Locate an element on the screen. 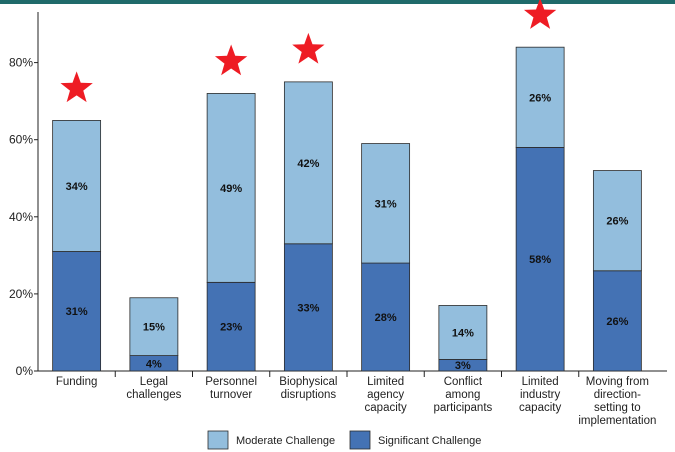  data-label-moderate: 31% is located at coordinates (386, 204).